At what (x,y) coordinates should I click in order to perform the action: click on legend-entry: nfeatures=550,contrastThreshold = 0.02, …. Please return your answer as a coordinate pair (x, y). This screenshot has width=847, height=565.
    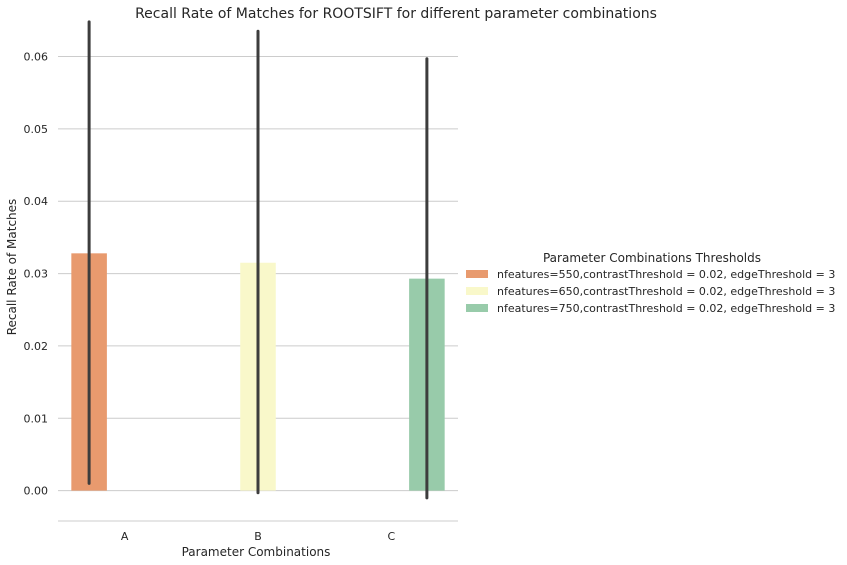
    Looking at the image, I should click on (666, 274).